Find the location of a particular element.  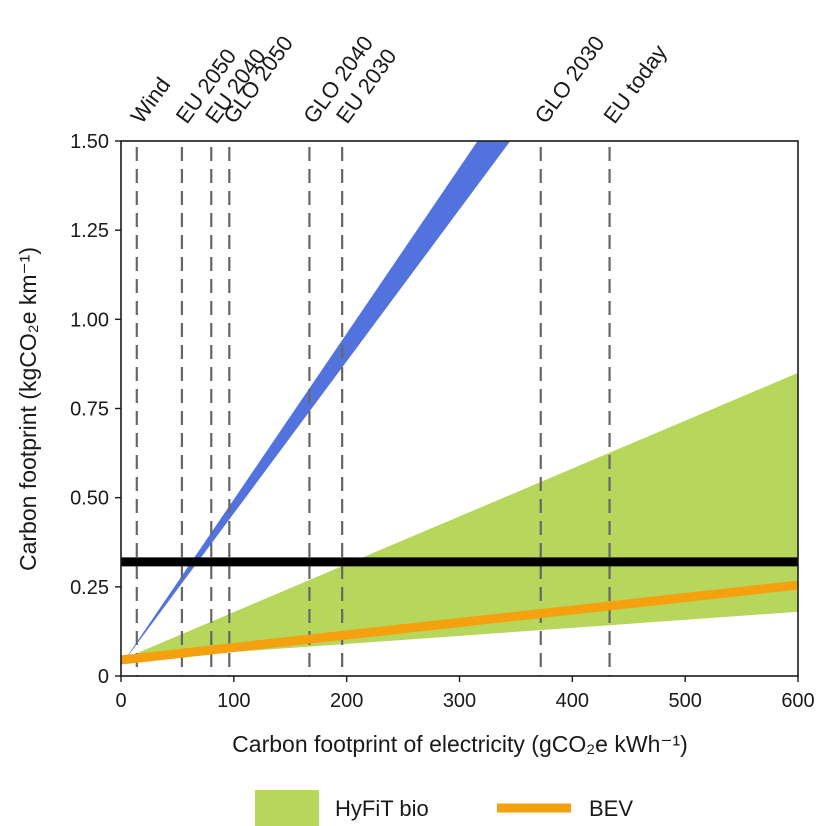

x-tick-label: 0 is located at coordinates (120, 701).